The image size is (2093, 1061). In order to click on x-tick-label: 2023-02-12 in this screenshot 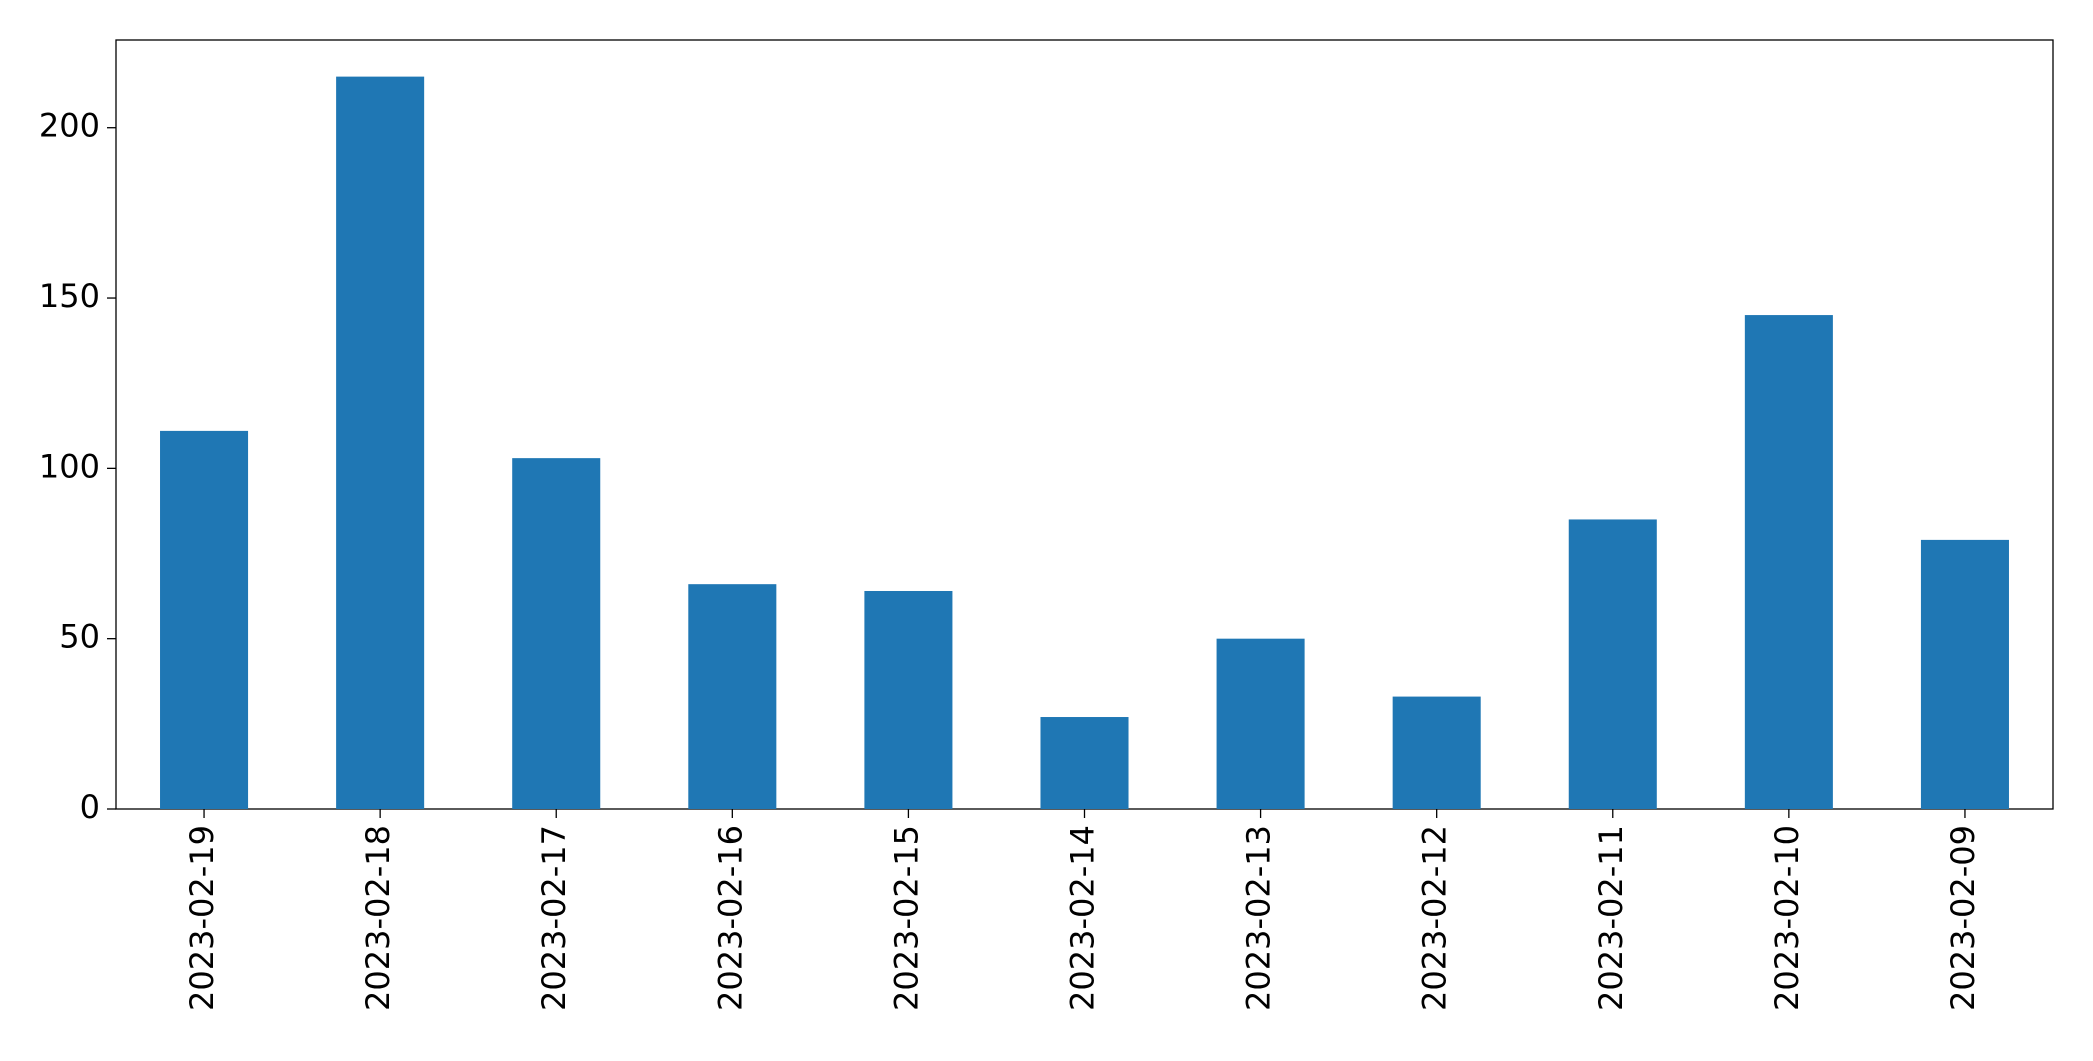, I will do `click(1435, 918)`.